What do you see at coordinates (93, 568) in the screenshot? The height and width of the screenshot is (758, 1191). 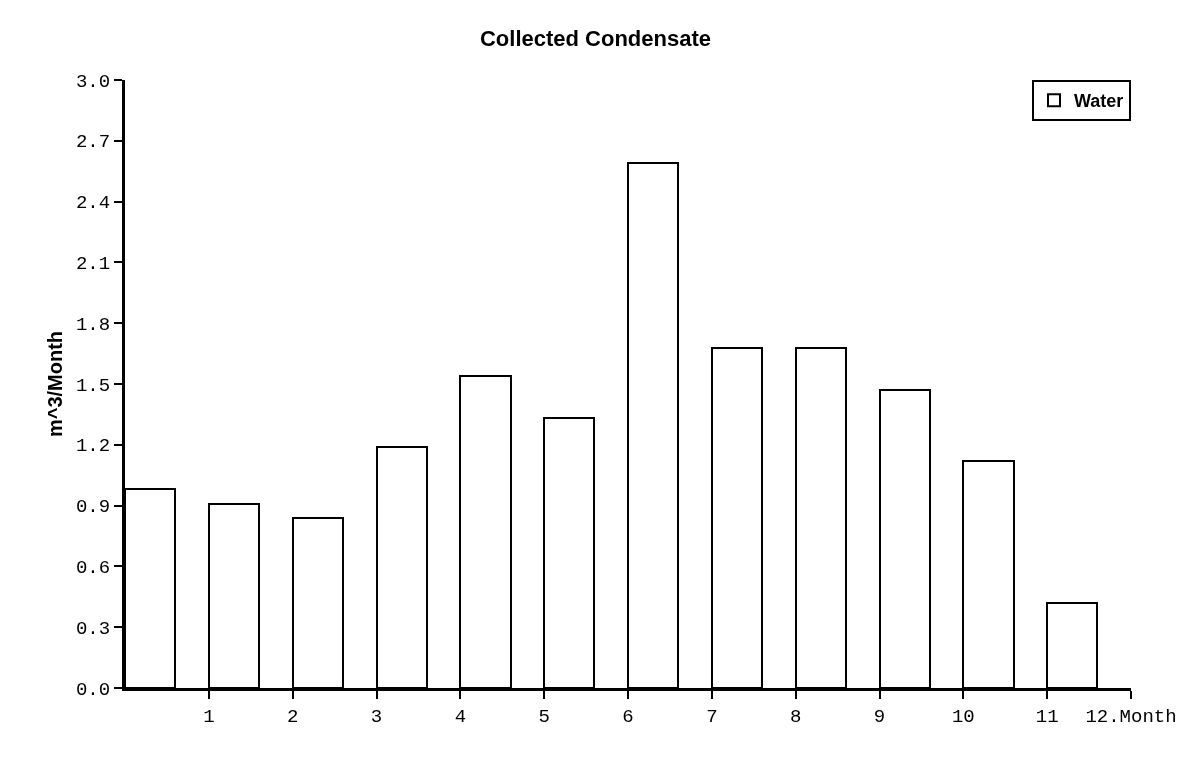 I see `y-tick-label: 0.6` at bounding box center [93, 568].